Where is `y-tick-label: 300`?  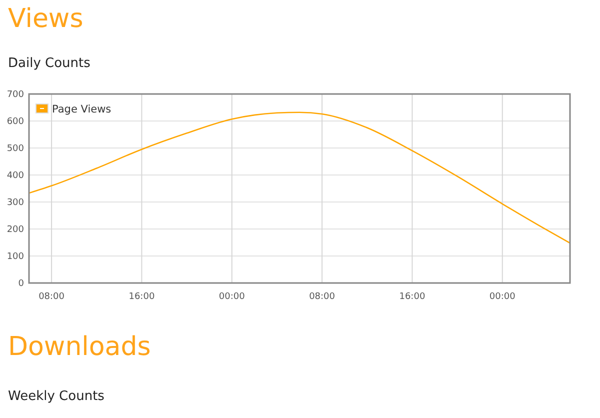 y-tick-label: 300 is located at coordinates (15, 203).